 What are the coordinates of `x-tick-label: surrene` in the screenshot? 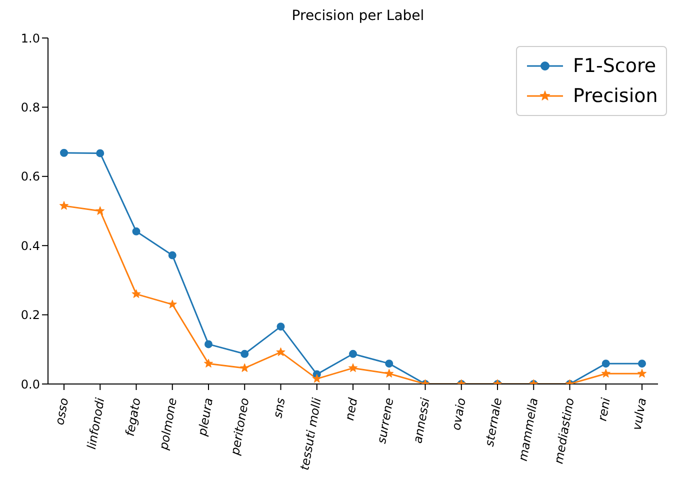 It's located at (385, 420).